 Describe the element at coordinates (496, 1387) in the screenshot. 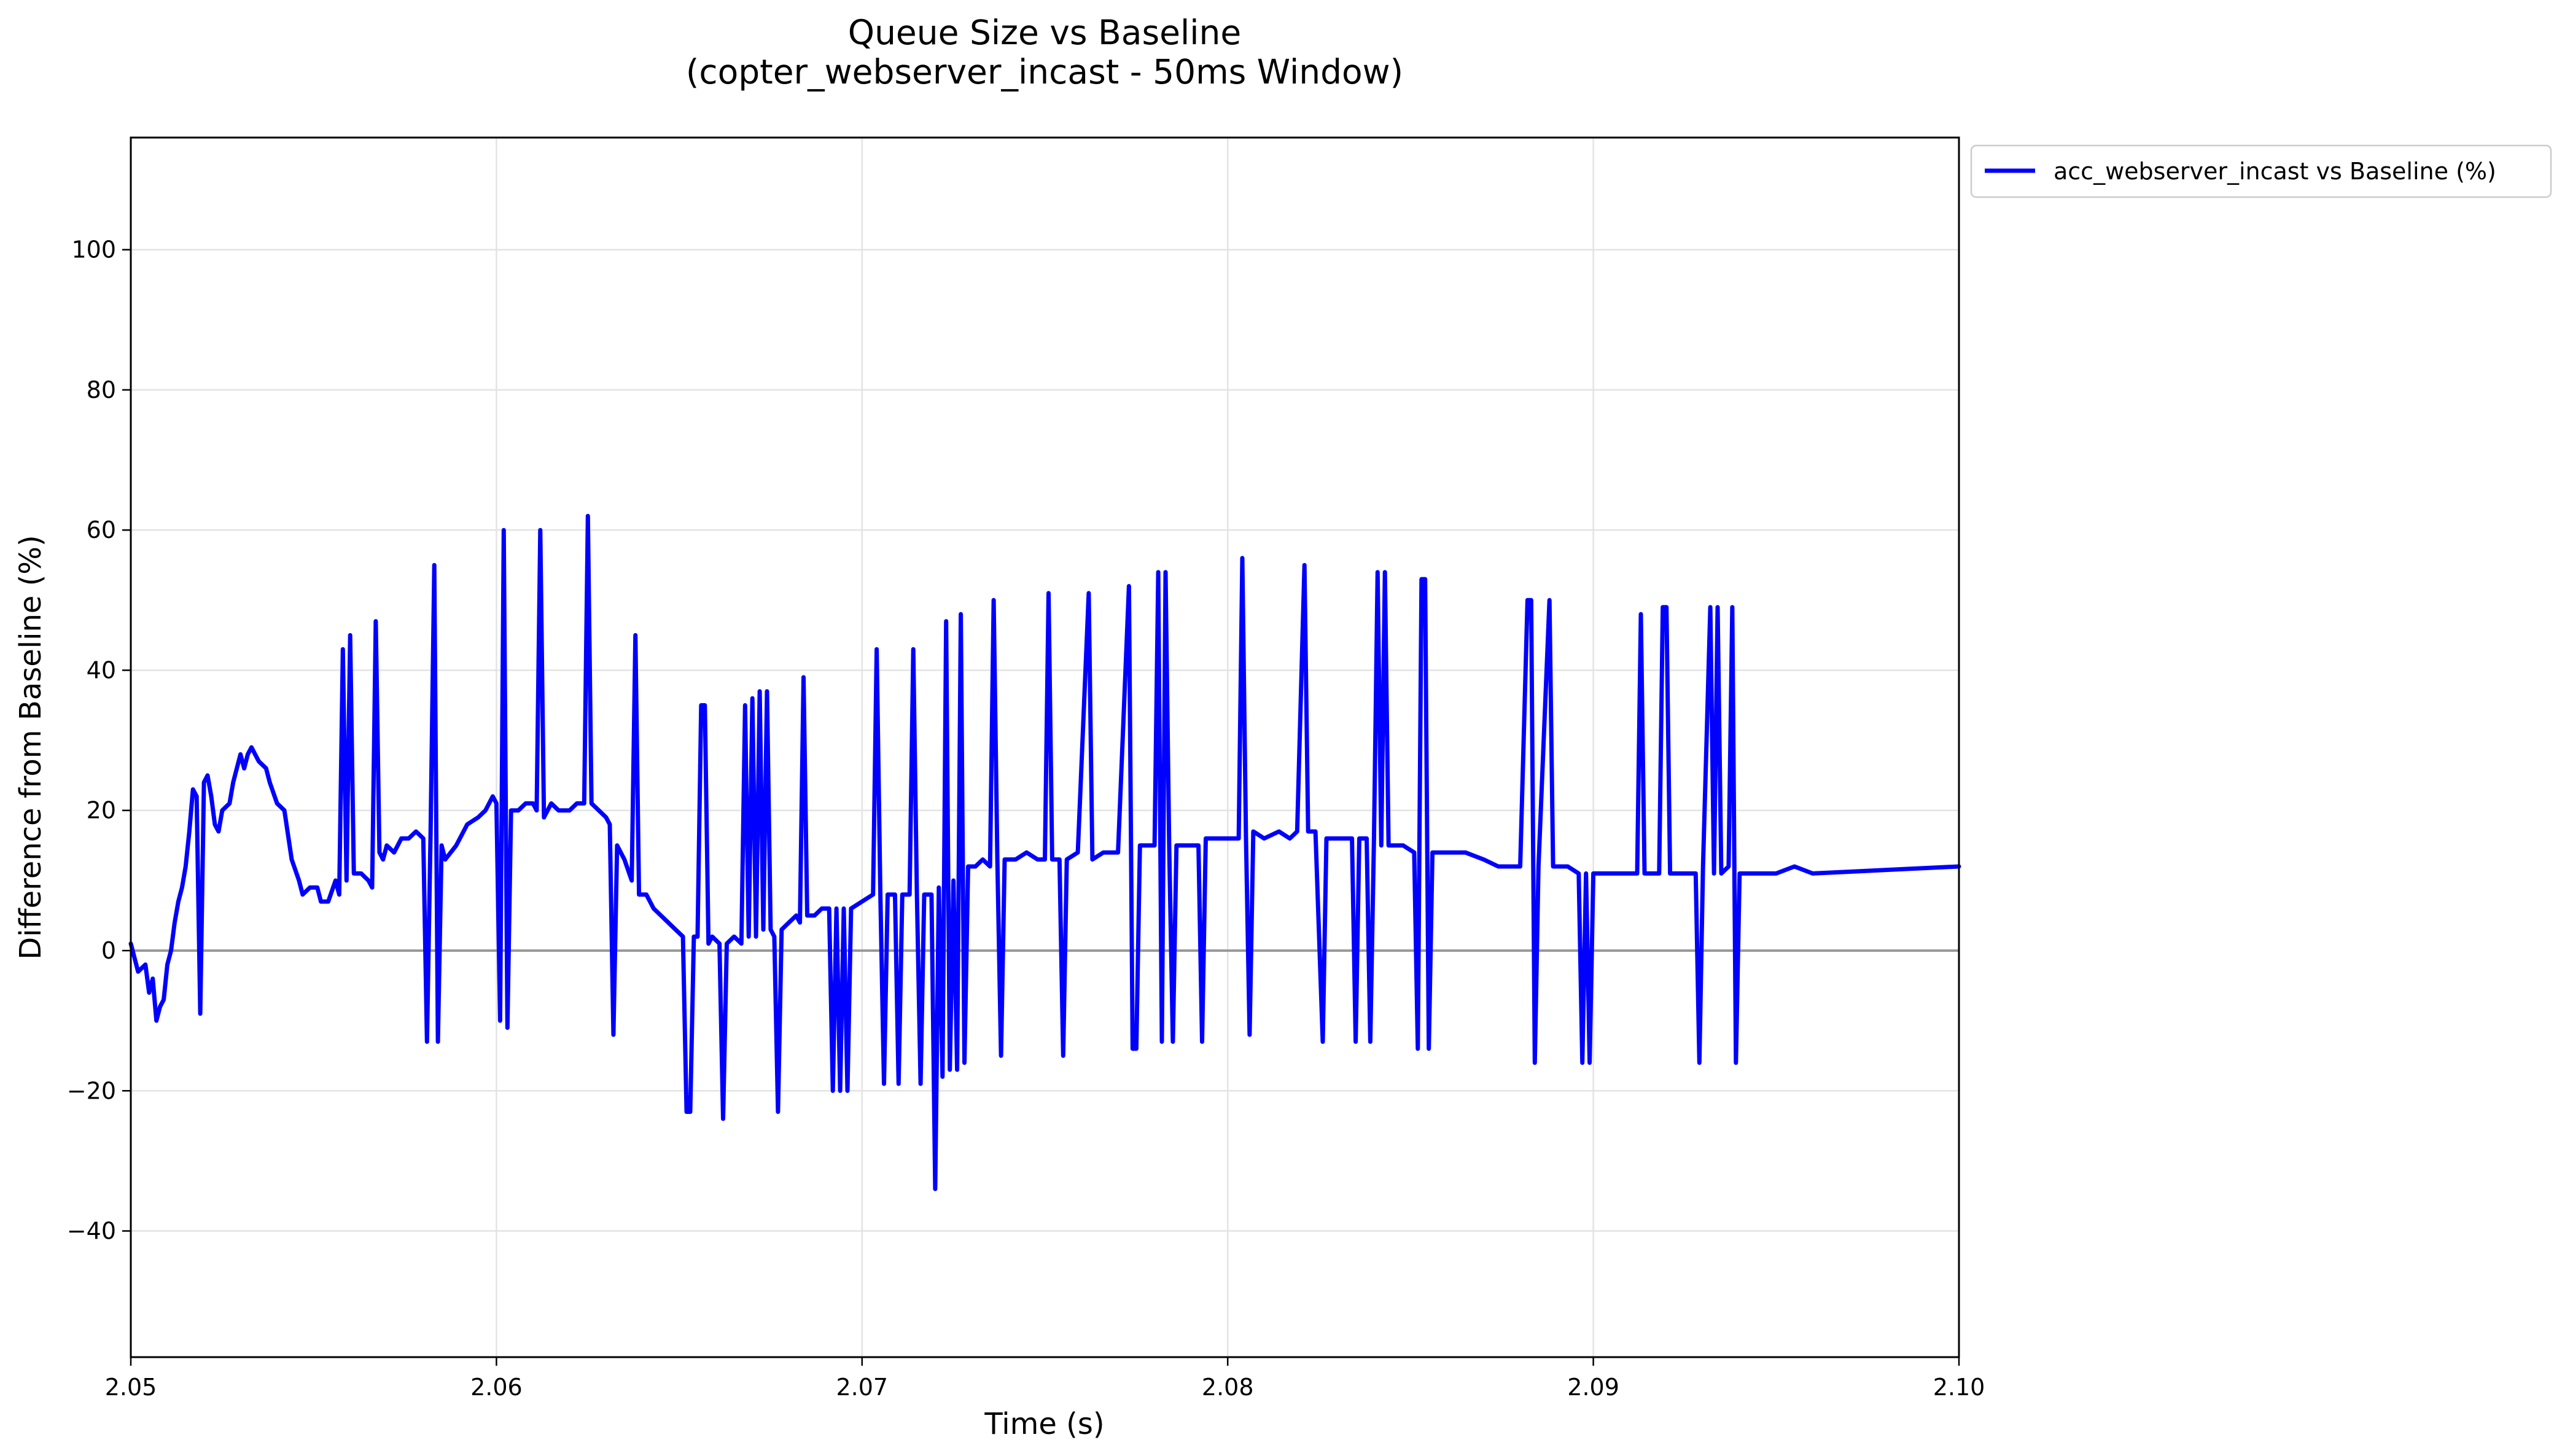

I see `x-tick-label: 2.06` at that location.